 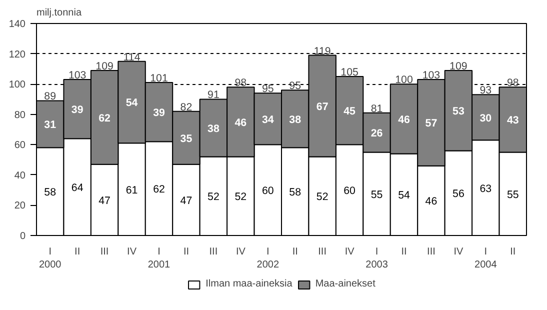 I want to click on total-label: 119, so click(x=322, y=51).